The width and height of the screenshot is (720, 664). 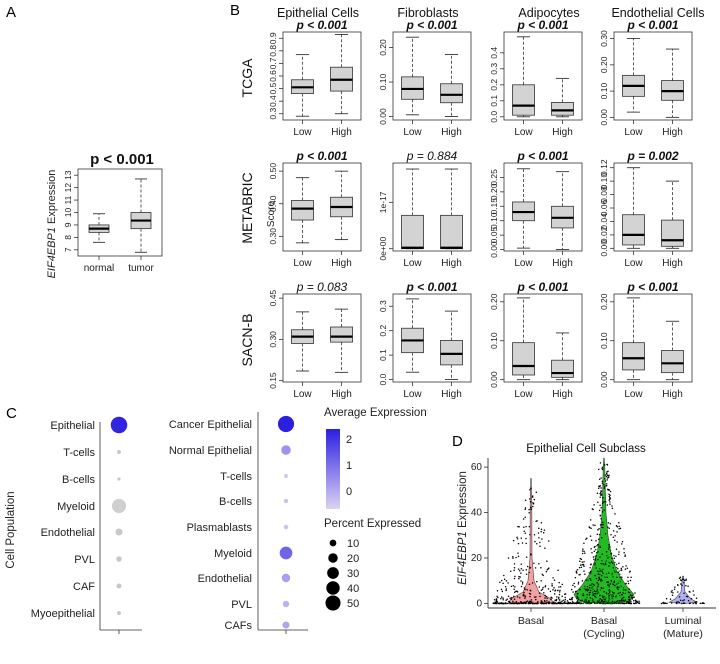 I want to click on dotplot-right-label: Normal Epithelial, so click(x=210, y=451).